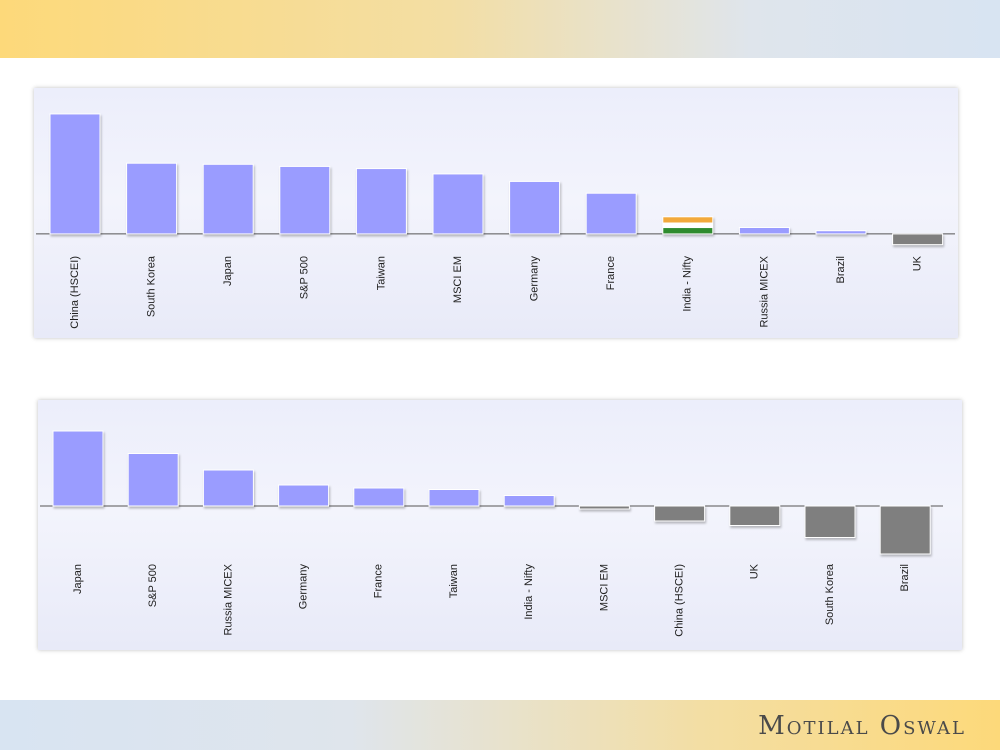 This screenshot has height=750, width=1000. Describe the element at coordinates (500, 29) in the screenshot. I see `header-band` at that location.